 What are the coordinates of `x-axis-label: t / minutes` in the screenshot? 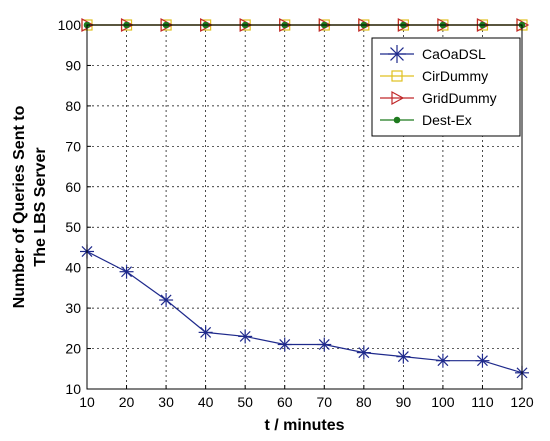 It's located at (304, 425).